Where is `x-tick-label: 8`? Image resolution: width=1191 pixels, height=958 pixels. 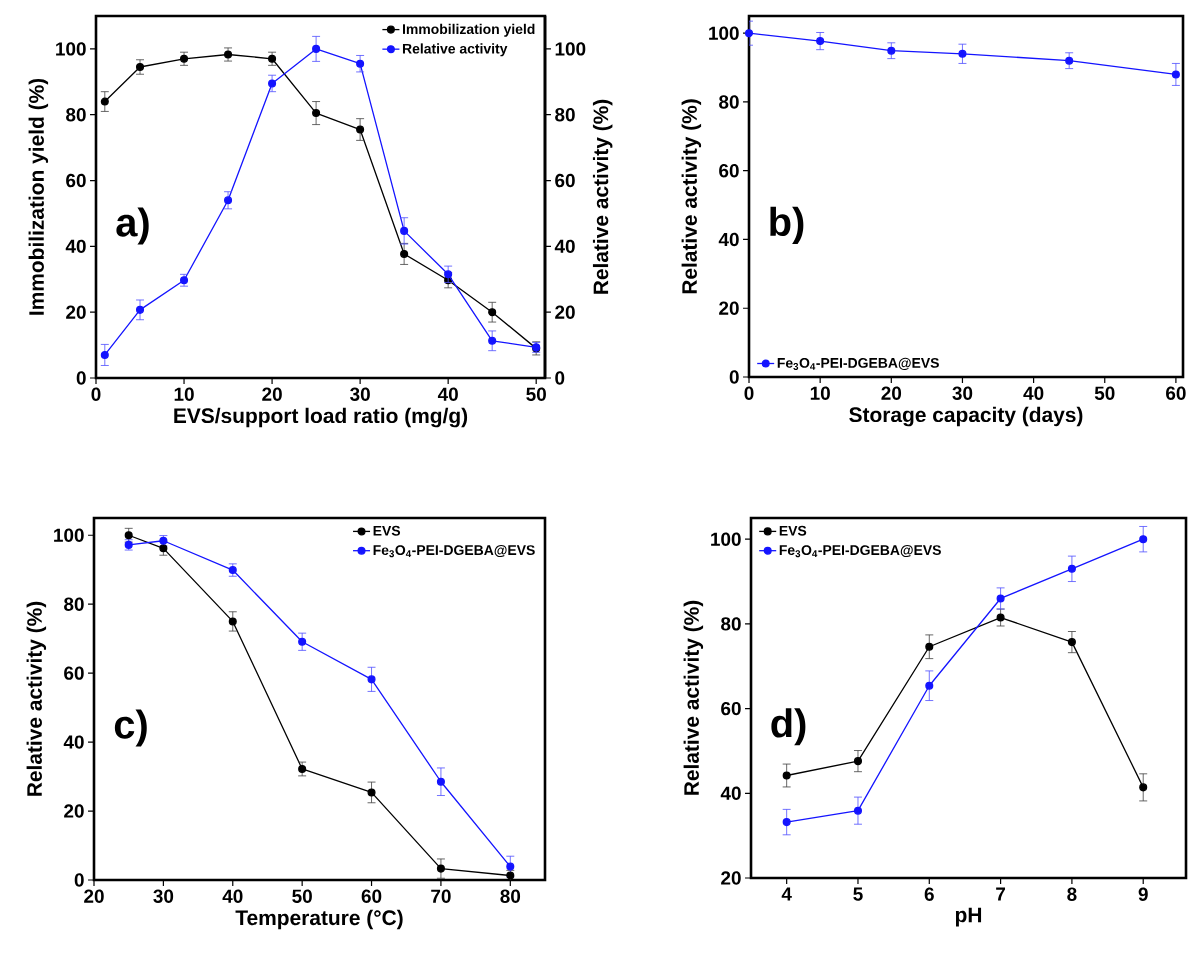
x-tick-label: 8 is located at coordinates (1072, 894).